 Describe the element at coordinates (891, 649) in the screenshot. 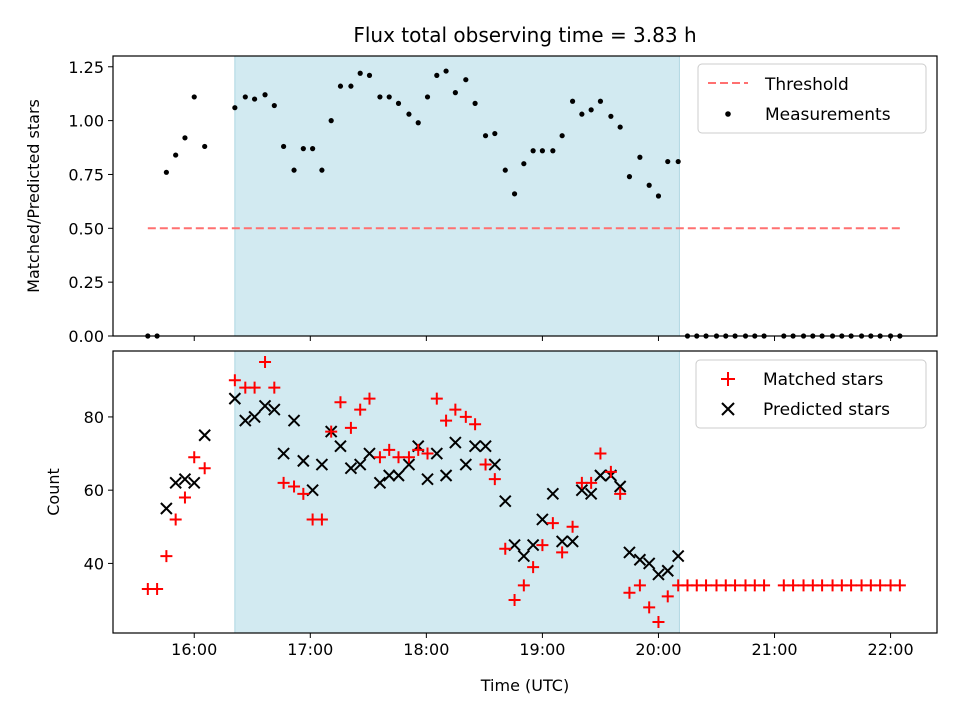

I see `x-tick-label: 22:00` at that location.